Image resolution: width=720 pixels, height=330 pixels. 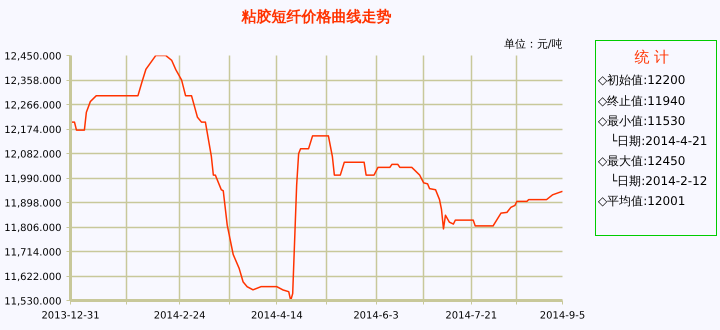 I want to click on text: 统 计, so click(x=651, y=57).